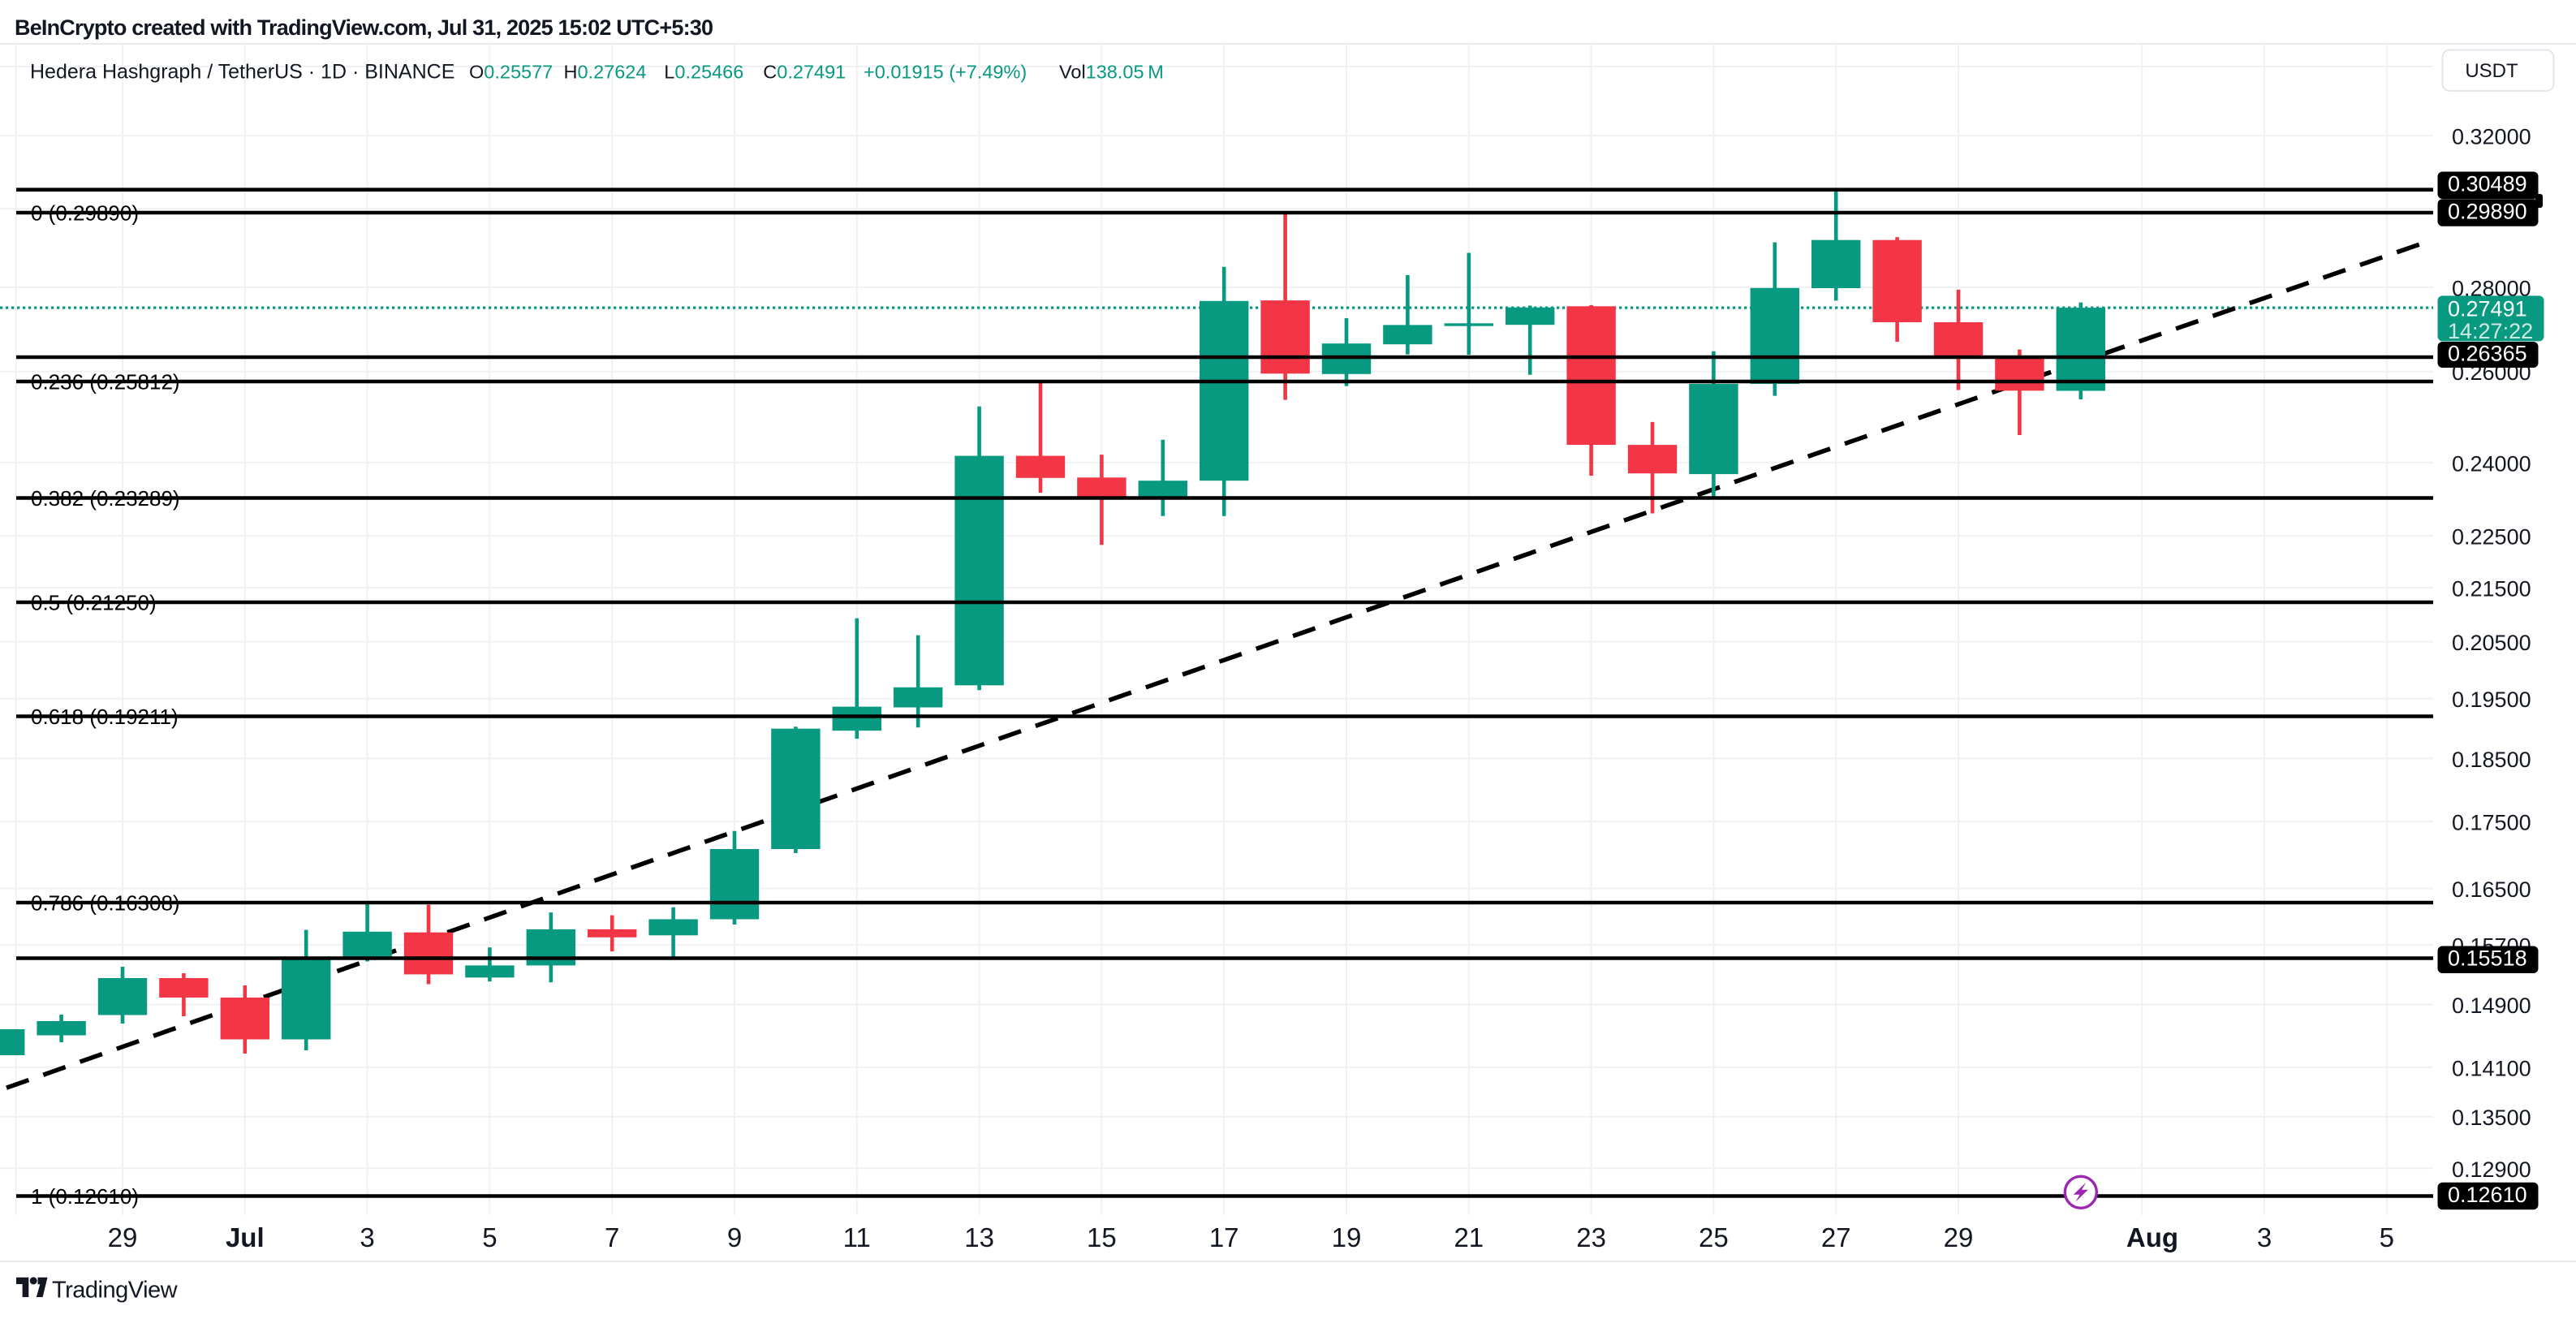 This screenshot has height=1319, width=2576. I want to click on svg-text: 0.618 (0.19211), so click(105, 717).